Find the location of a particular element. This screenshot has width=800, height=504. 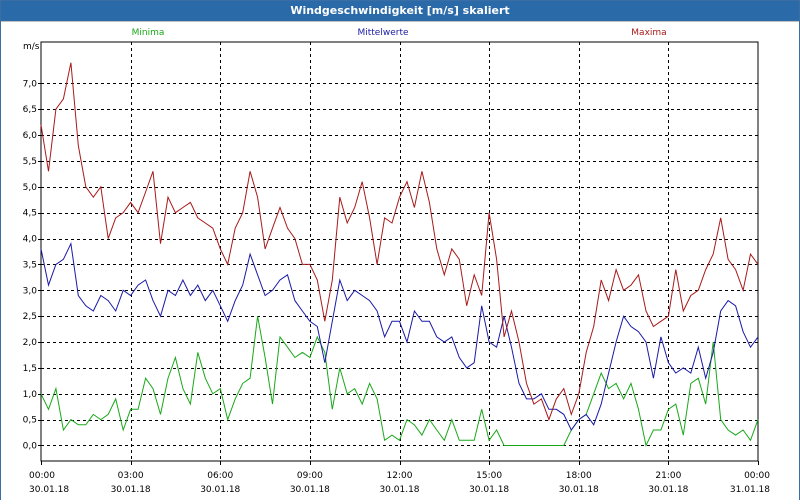

y-tick-label: 3,0 is located at coordinates (30, 291).